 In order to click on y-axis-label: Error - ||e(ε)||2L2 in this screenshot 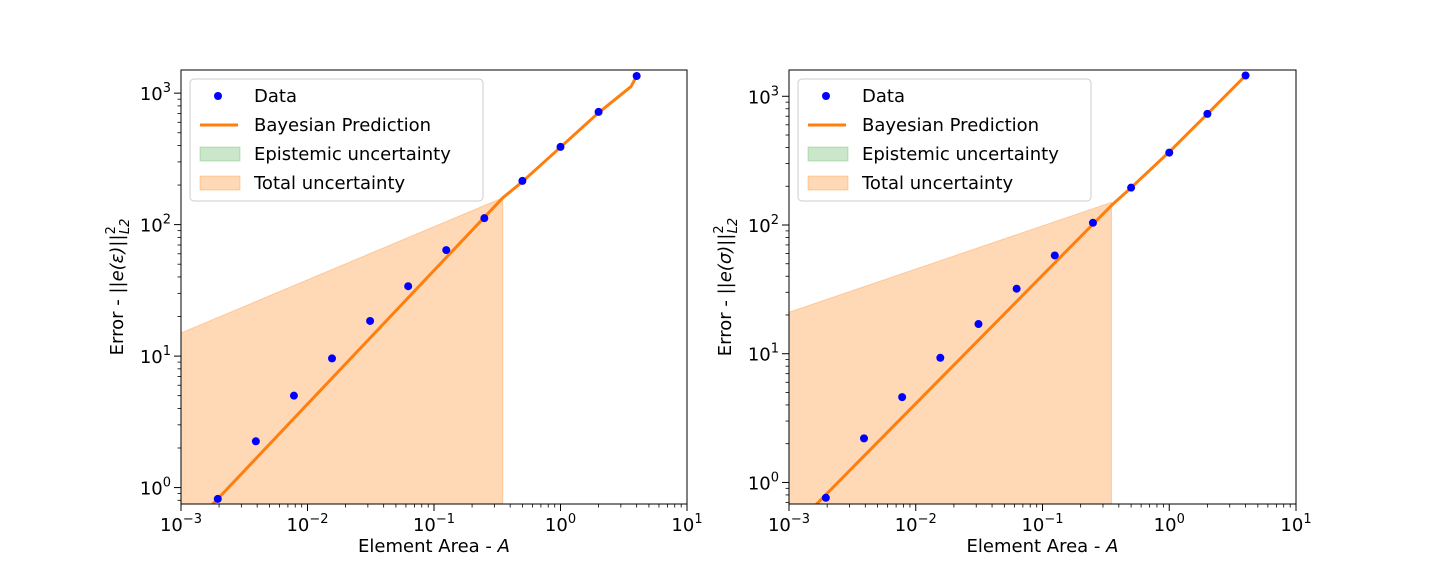, I will do `click(118, 287)`.